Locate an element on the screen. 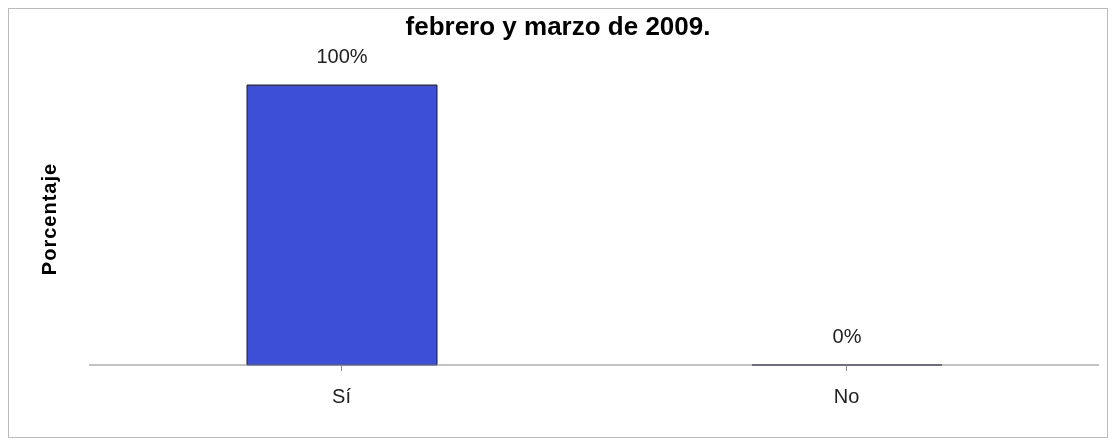 The image size is (1119, 445). data-label: 0% is located at coordinates (847, 335).